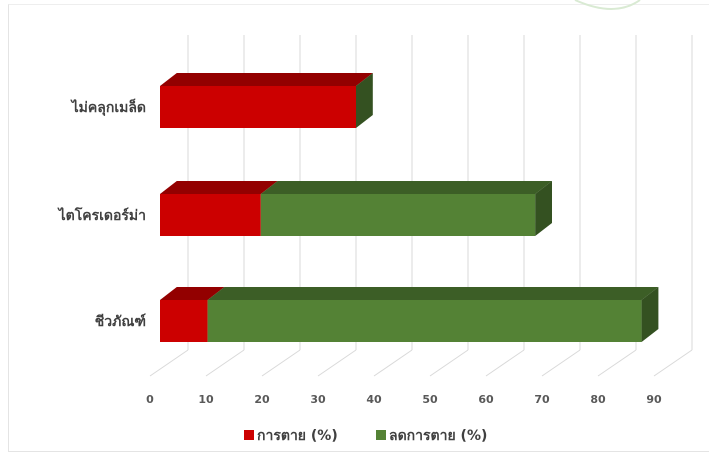 The image size is (727, 454). Describe the element at coordinates (654, 399) in the screenshot. I see `x-tick-label: 90` at that location.